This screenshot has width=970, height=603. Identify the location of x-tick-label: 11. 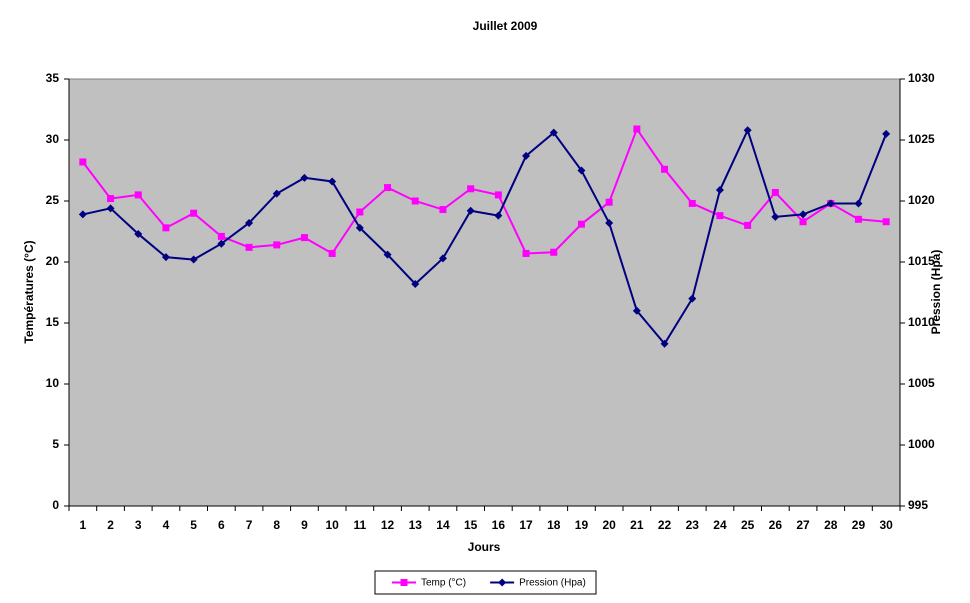
(360, 525).